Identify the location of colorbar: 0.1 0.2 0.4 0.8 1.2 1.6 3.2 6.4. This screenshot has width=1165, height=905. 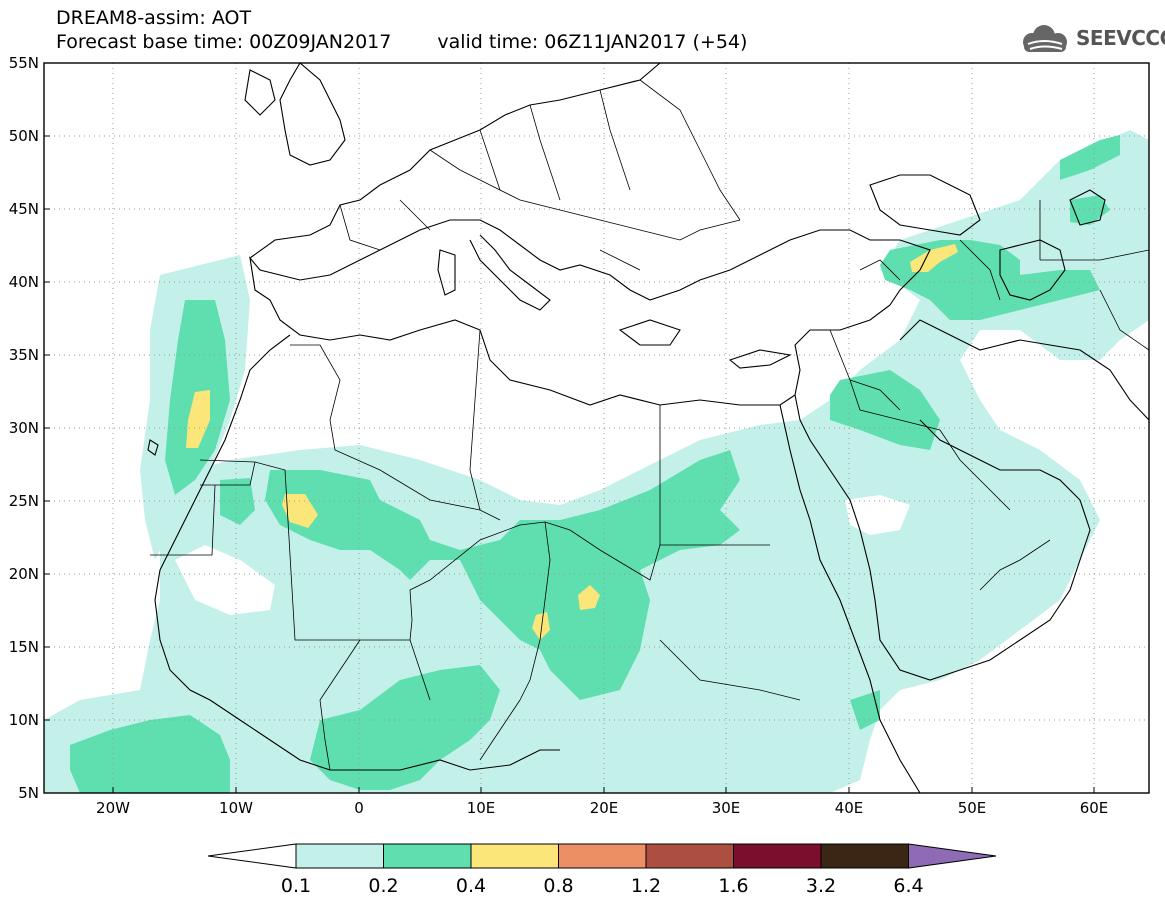
(602, 870).